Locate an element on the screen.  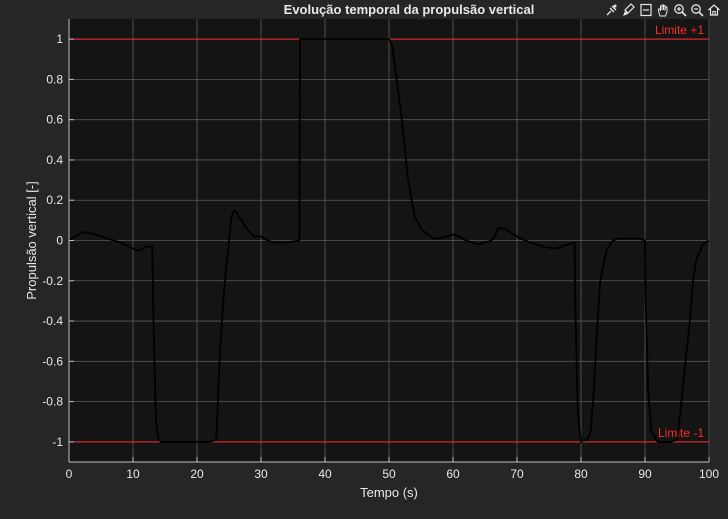
reference-line-label: Limite -1 is located at coordinates (681, 433).